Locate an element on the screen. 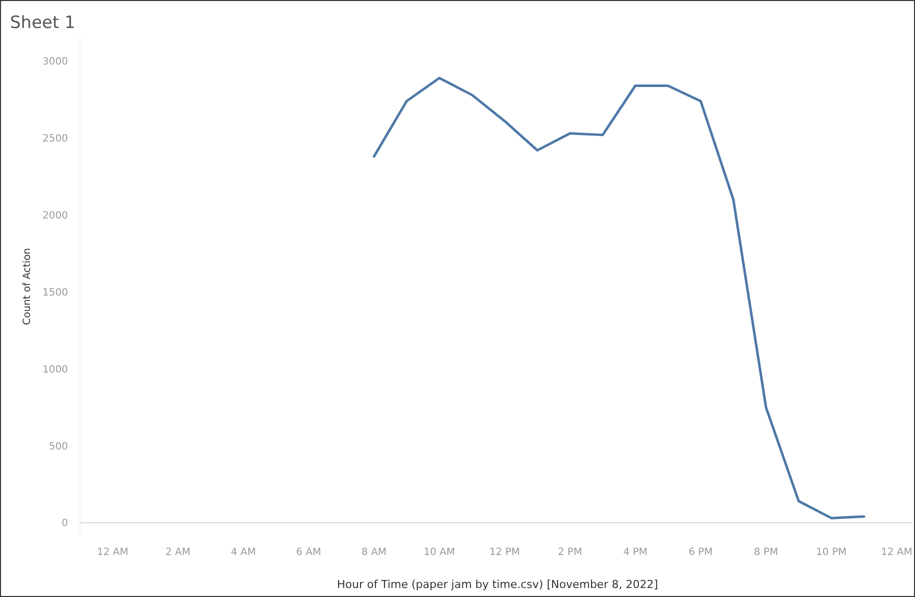  y-tick-label: 2500 is located at coordinates (55, 139).